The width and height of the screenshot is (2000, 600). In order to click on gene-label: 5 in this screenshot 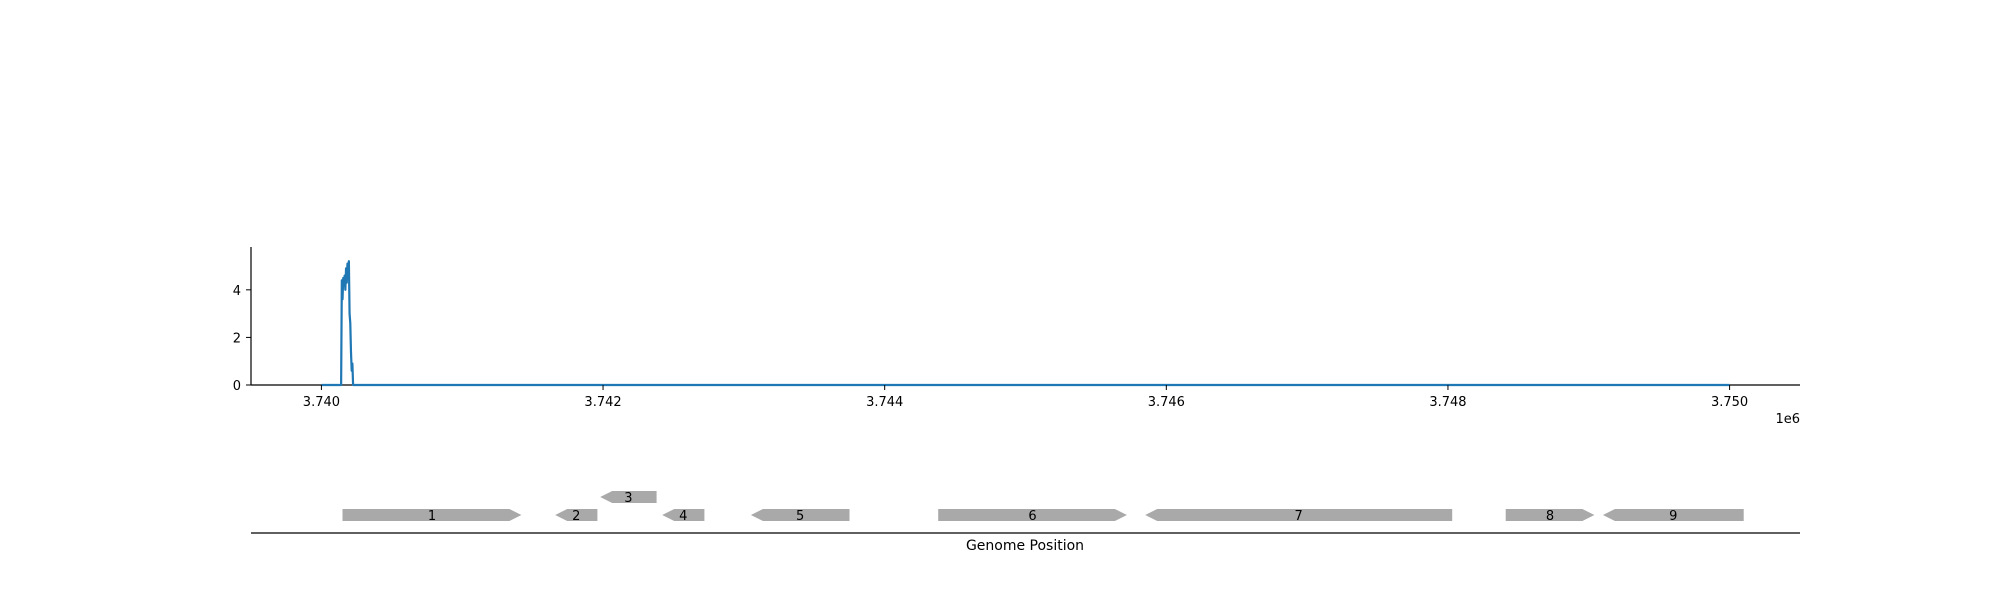, I will do `click(800, 516)`.